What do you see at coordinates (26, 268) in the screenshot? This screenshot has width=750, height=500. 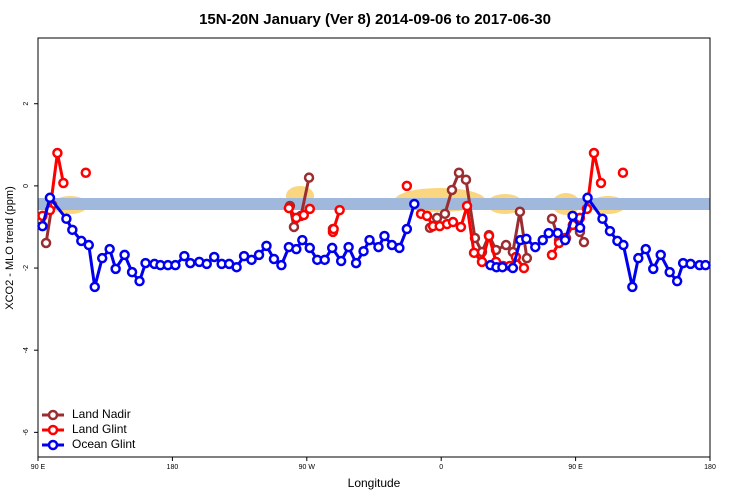 I see `y-tick-label: -2` at bounding box center [26, 268].